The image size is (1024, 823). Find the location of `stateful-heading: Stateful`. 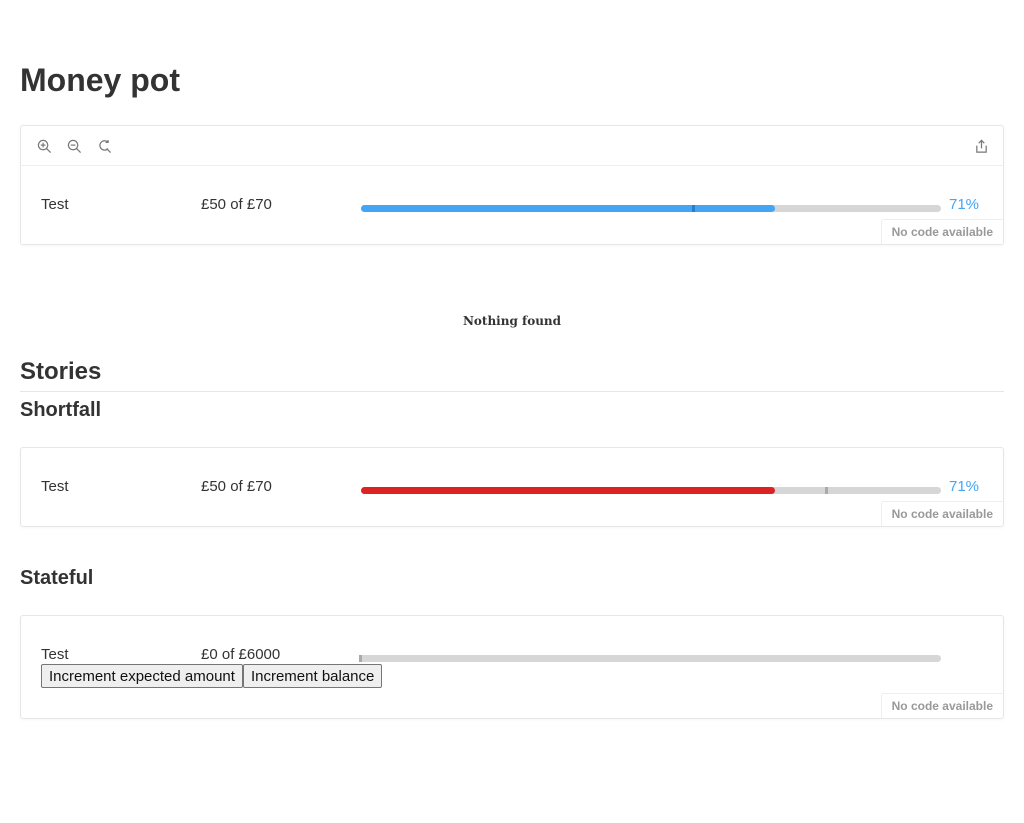

stateful-heading: Stateful is located at coordinates (57, 578).